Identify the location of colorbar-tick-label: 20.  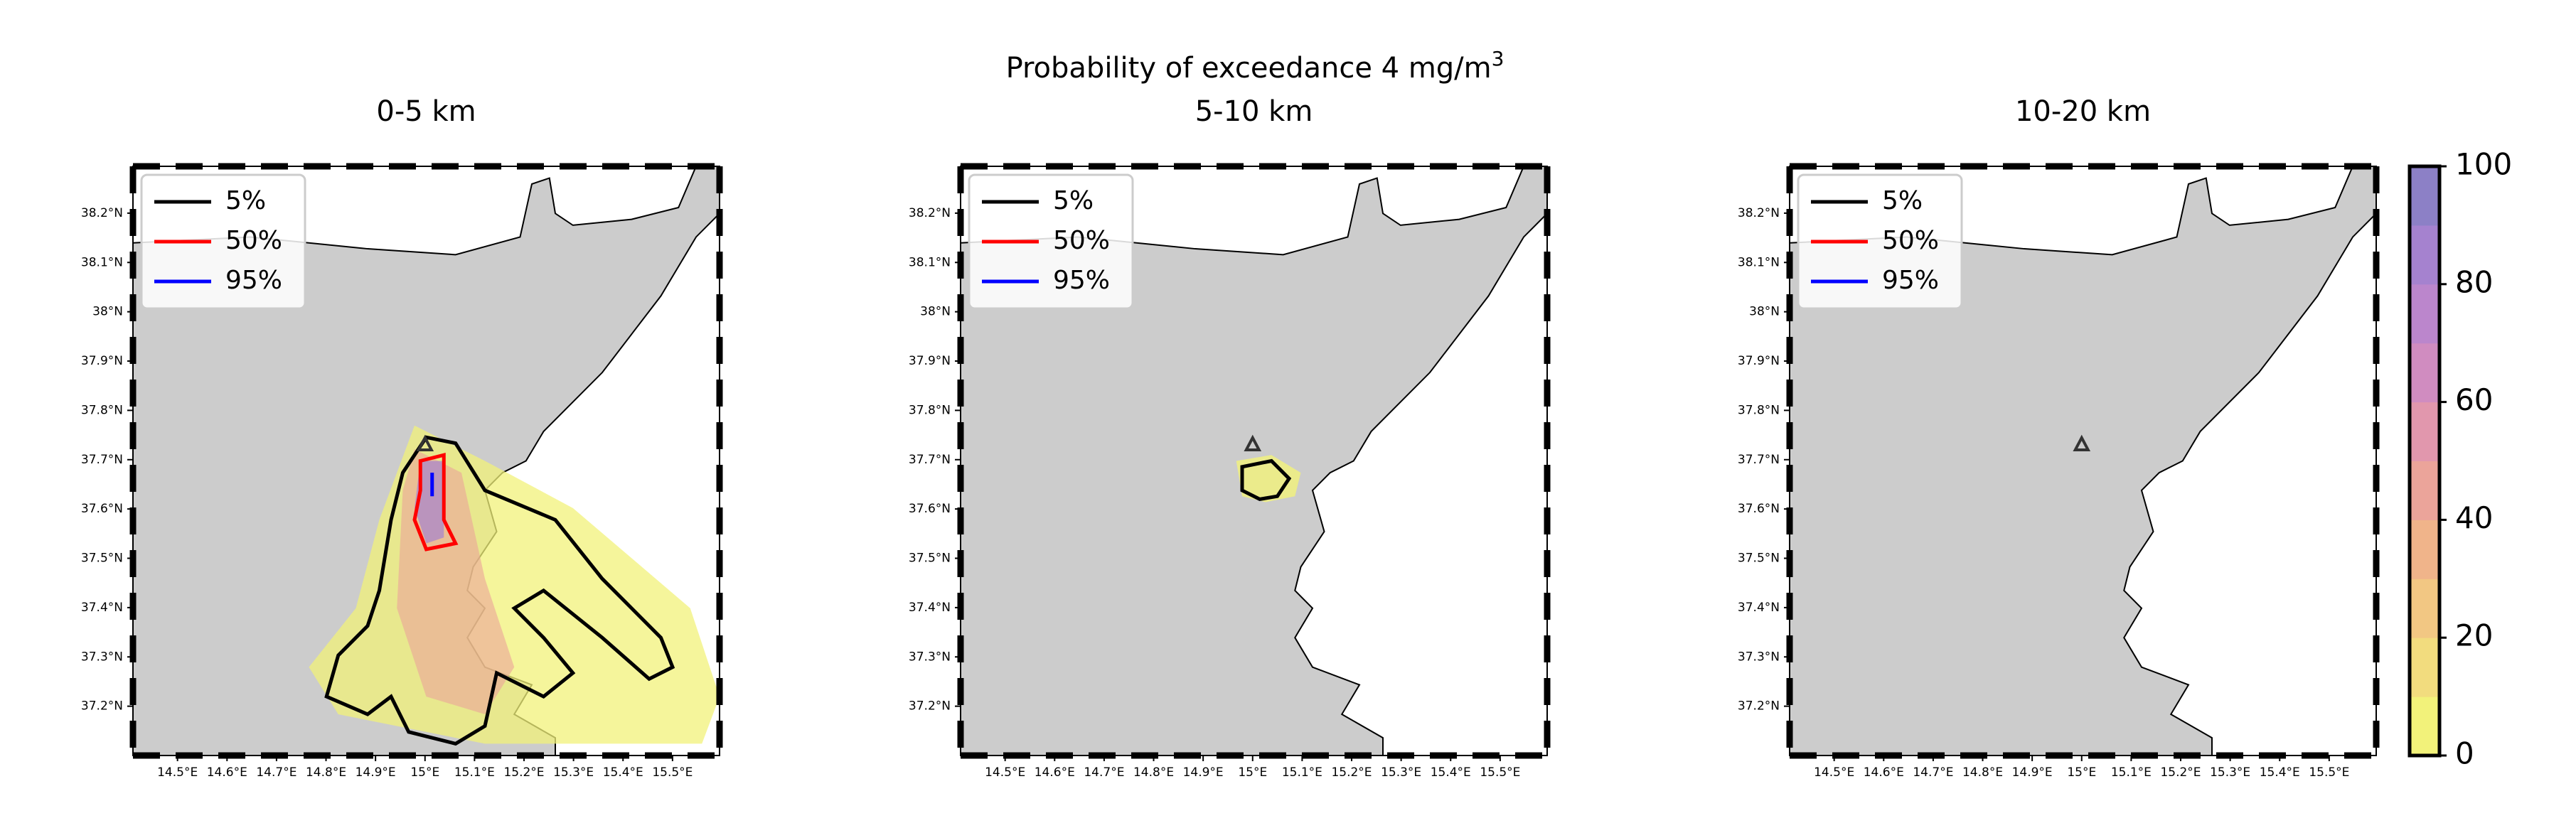
(2474, 635).